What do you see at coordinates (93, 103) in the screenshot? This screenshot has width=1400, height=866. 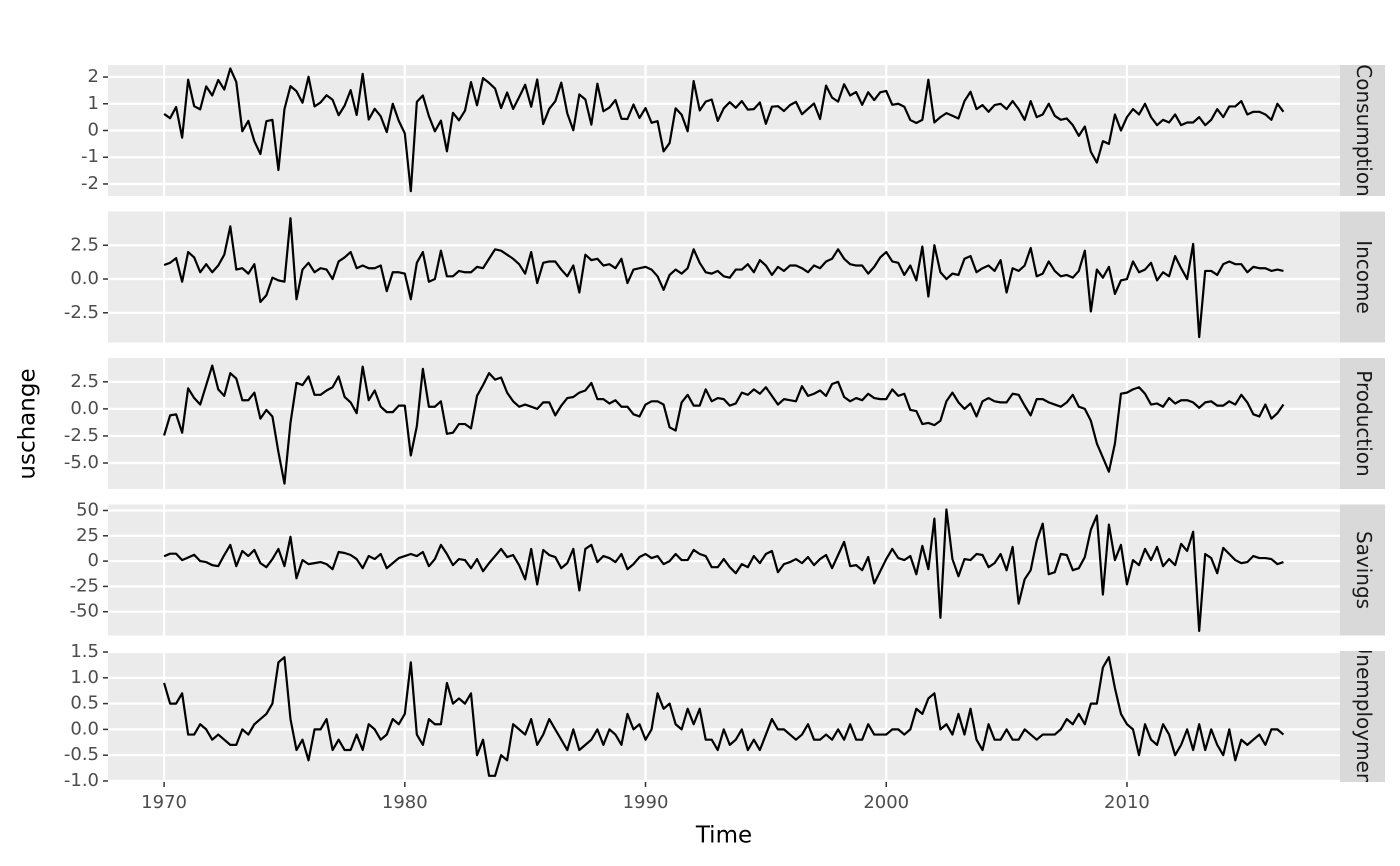 I see `y-tick-label: 1` at bounding box center [93, 103].